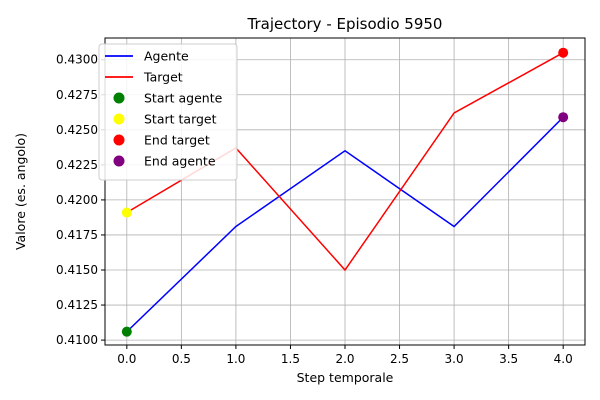 This screenshot has height=400, width=600. I want to click on y-tick-label: 0.4100, so click(77, 340).